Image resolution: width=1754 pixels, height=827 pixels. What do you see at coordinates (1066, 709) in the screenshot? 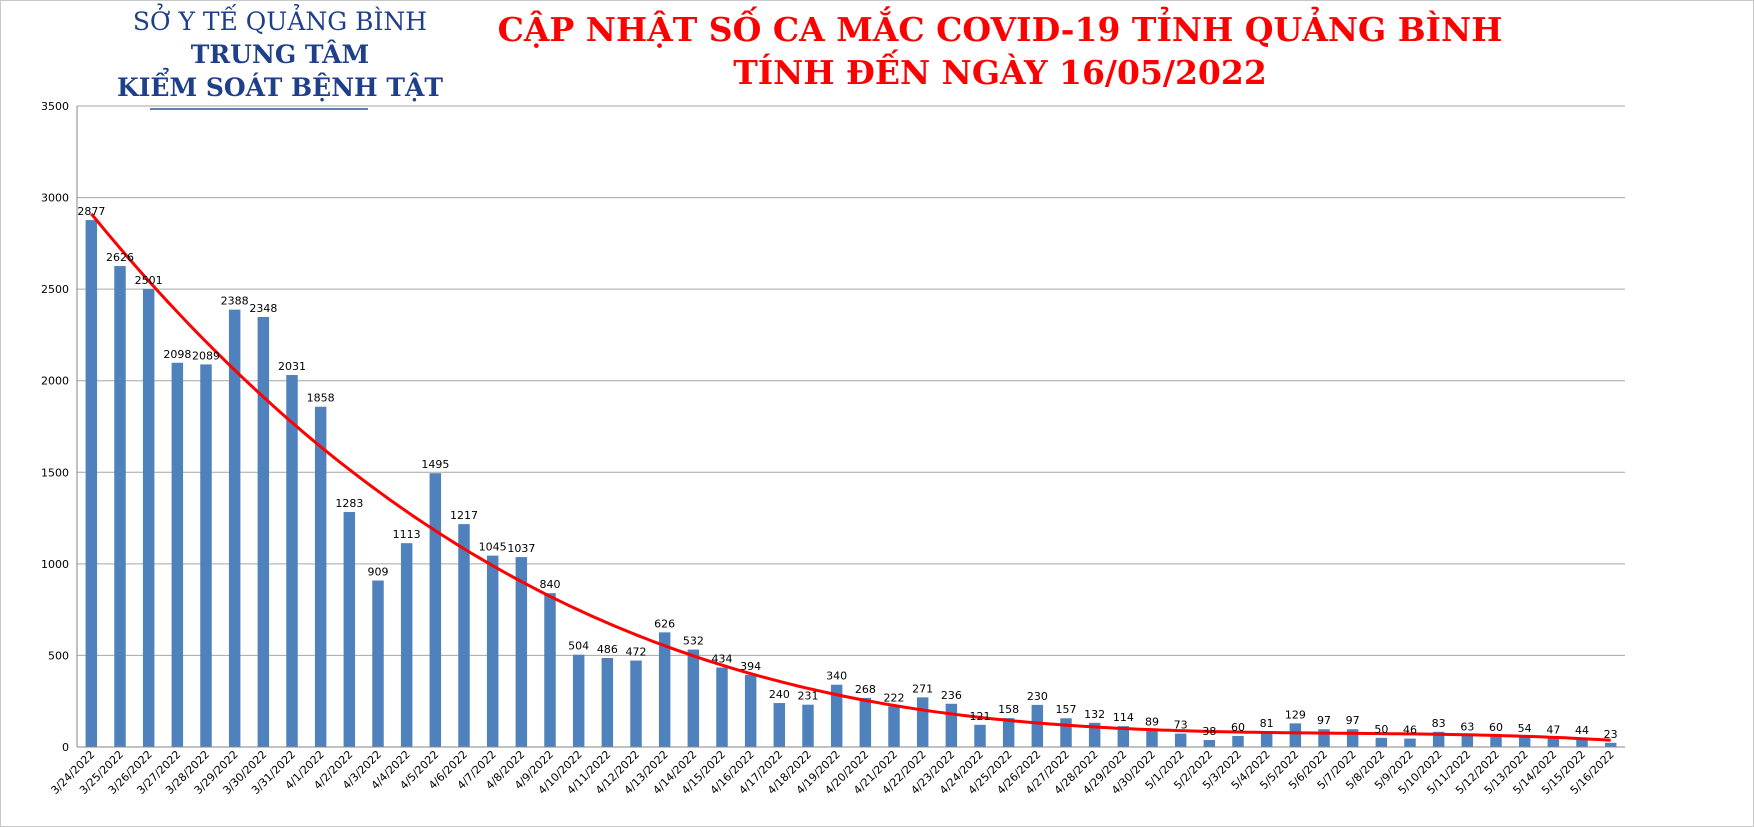
I see `data-label: 157` at bounding box center [1066, 709].